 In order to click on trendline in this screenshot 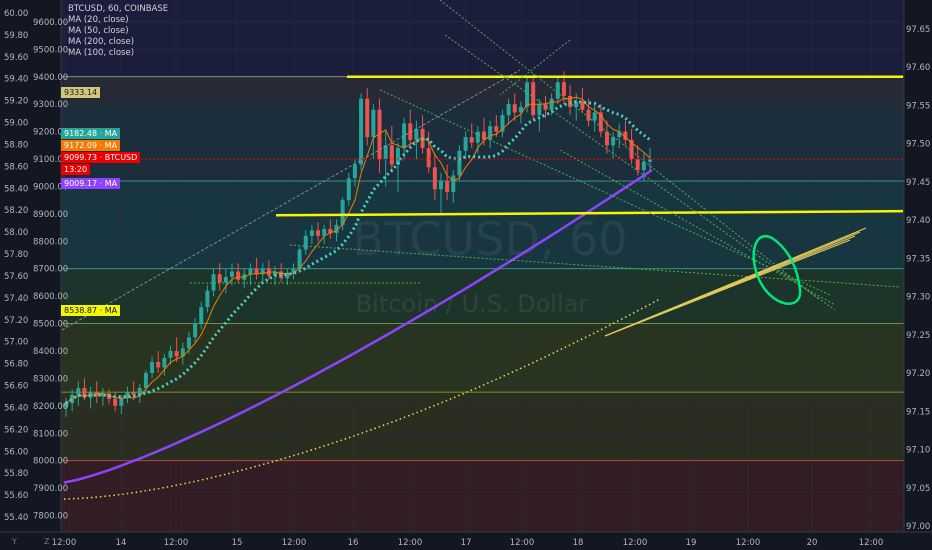, I will do `click(535, 67)`.